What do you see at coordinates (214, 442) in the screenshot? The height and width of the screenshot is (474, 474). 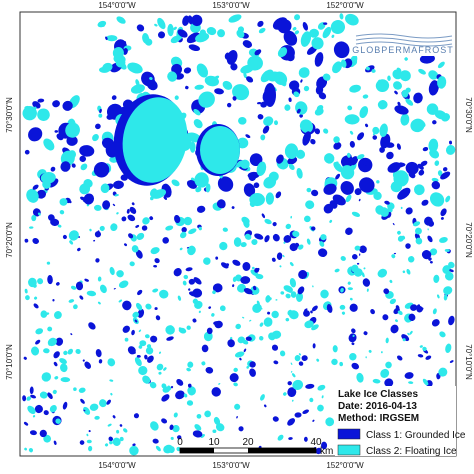 I see `scale-label: 10` at bounding box center [214, 442].